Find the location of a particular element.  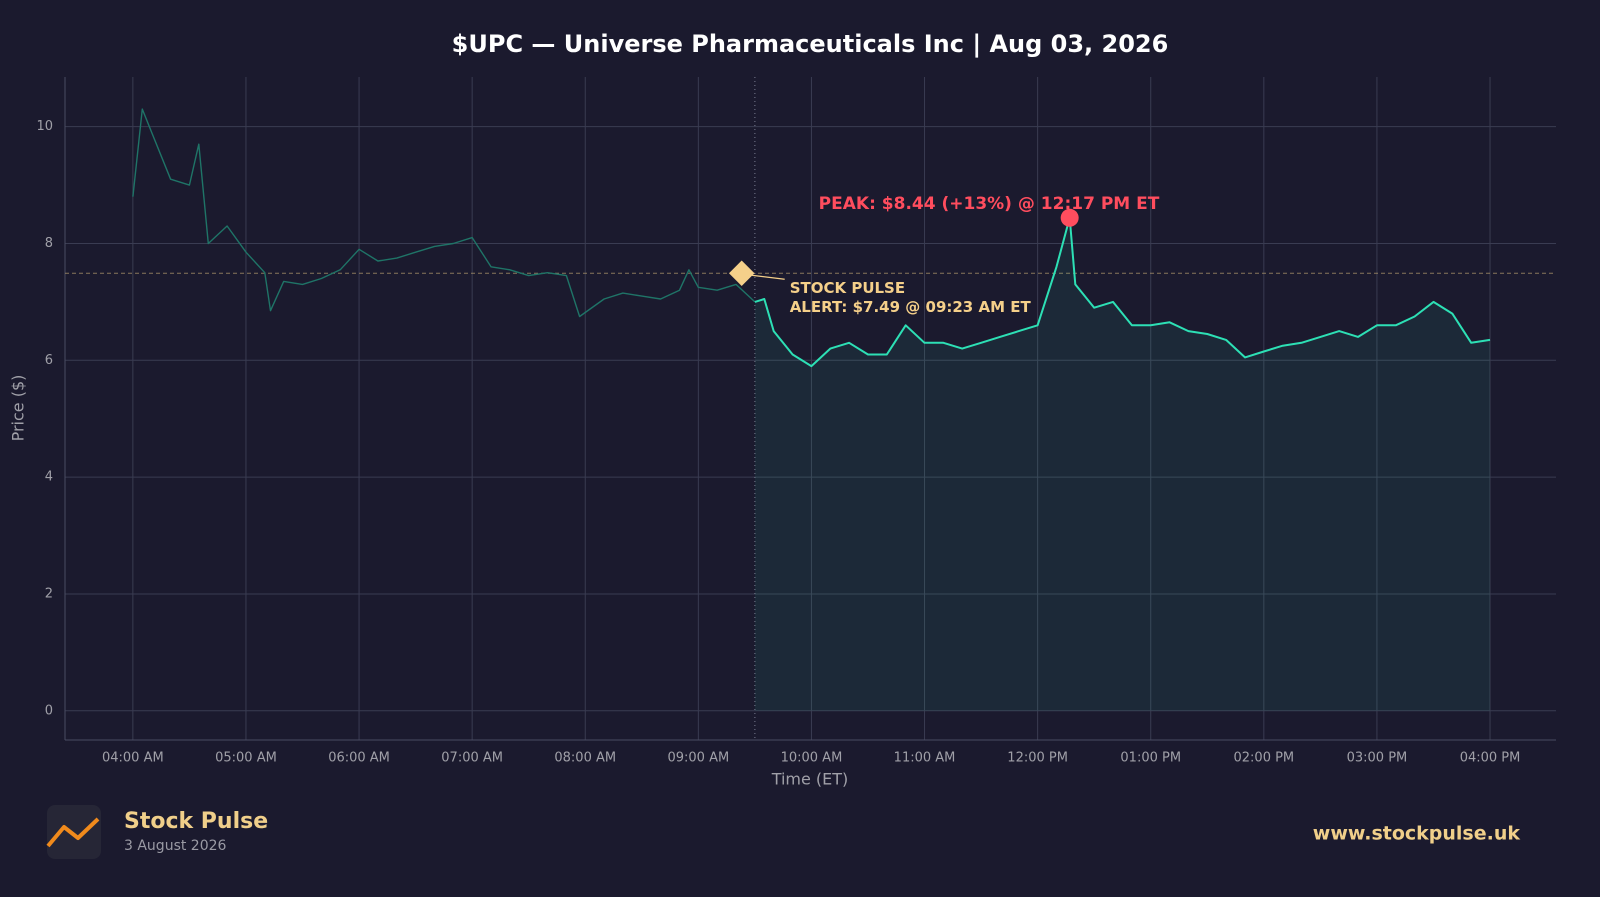

x-tick-label: 07:00 AM is located at coordinates (472, 758).